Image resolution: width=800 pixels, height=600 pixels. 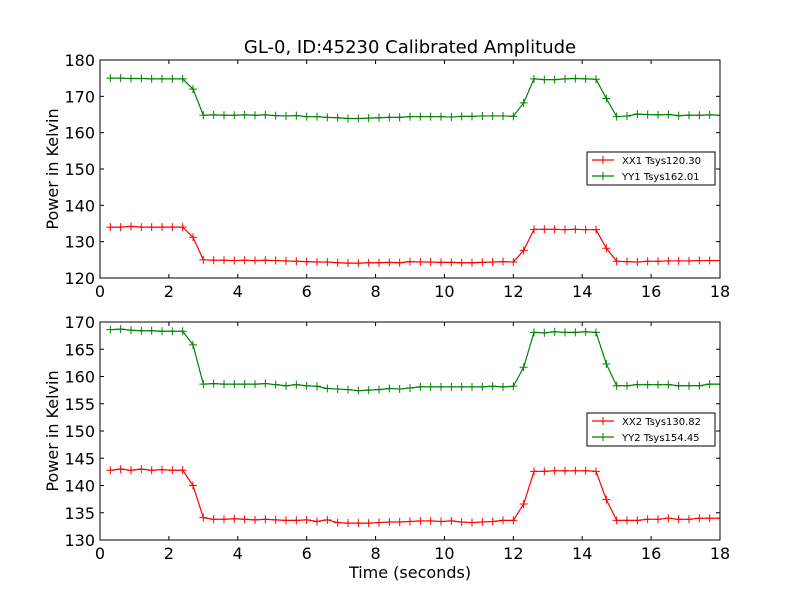 What do you see at coordinates (307, 553) in the screenshot?
I see `x-tick-label: 6` at bounding box center [307, 553].